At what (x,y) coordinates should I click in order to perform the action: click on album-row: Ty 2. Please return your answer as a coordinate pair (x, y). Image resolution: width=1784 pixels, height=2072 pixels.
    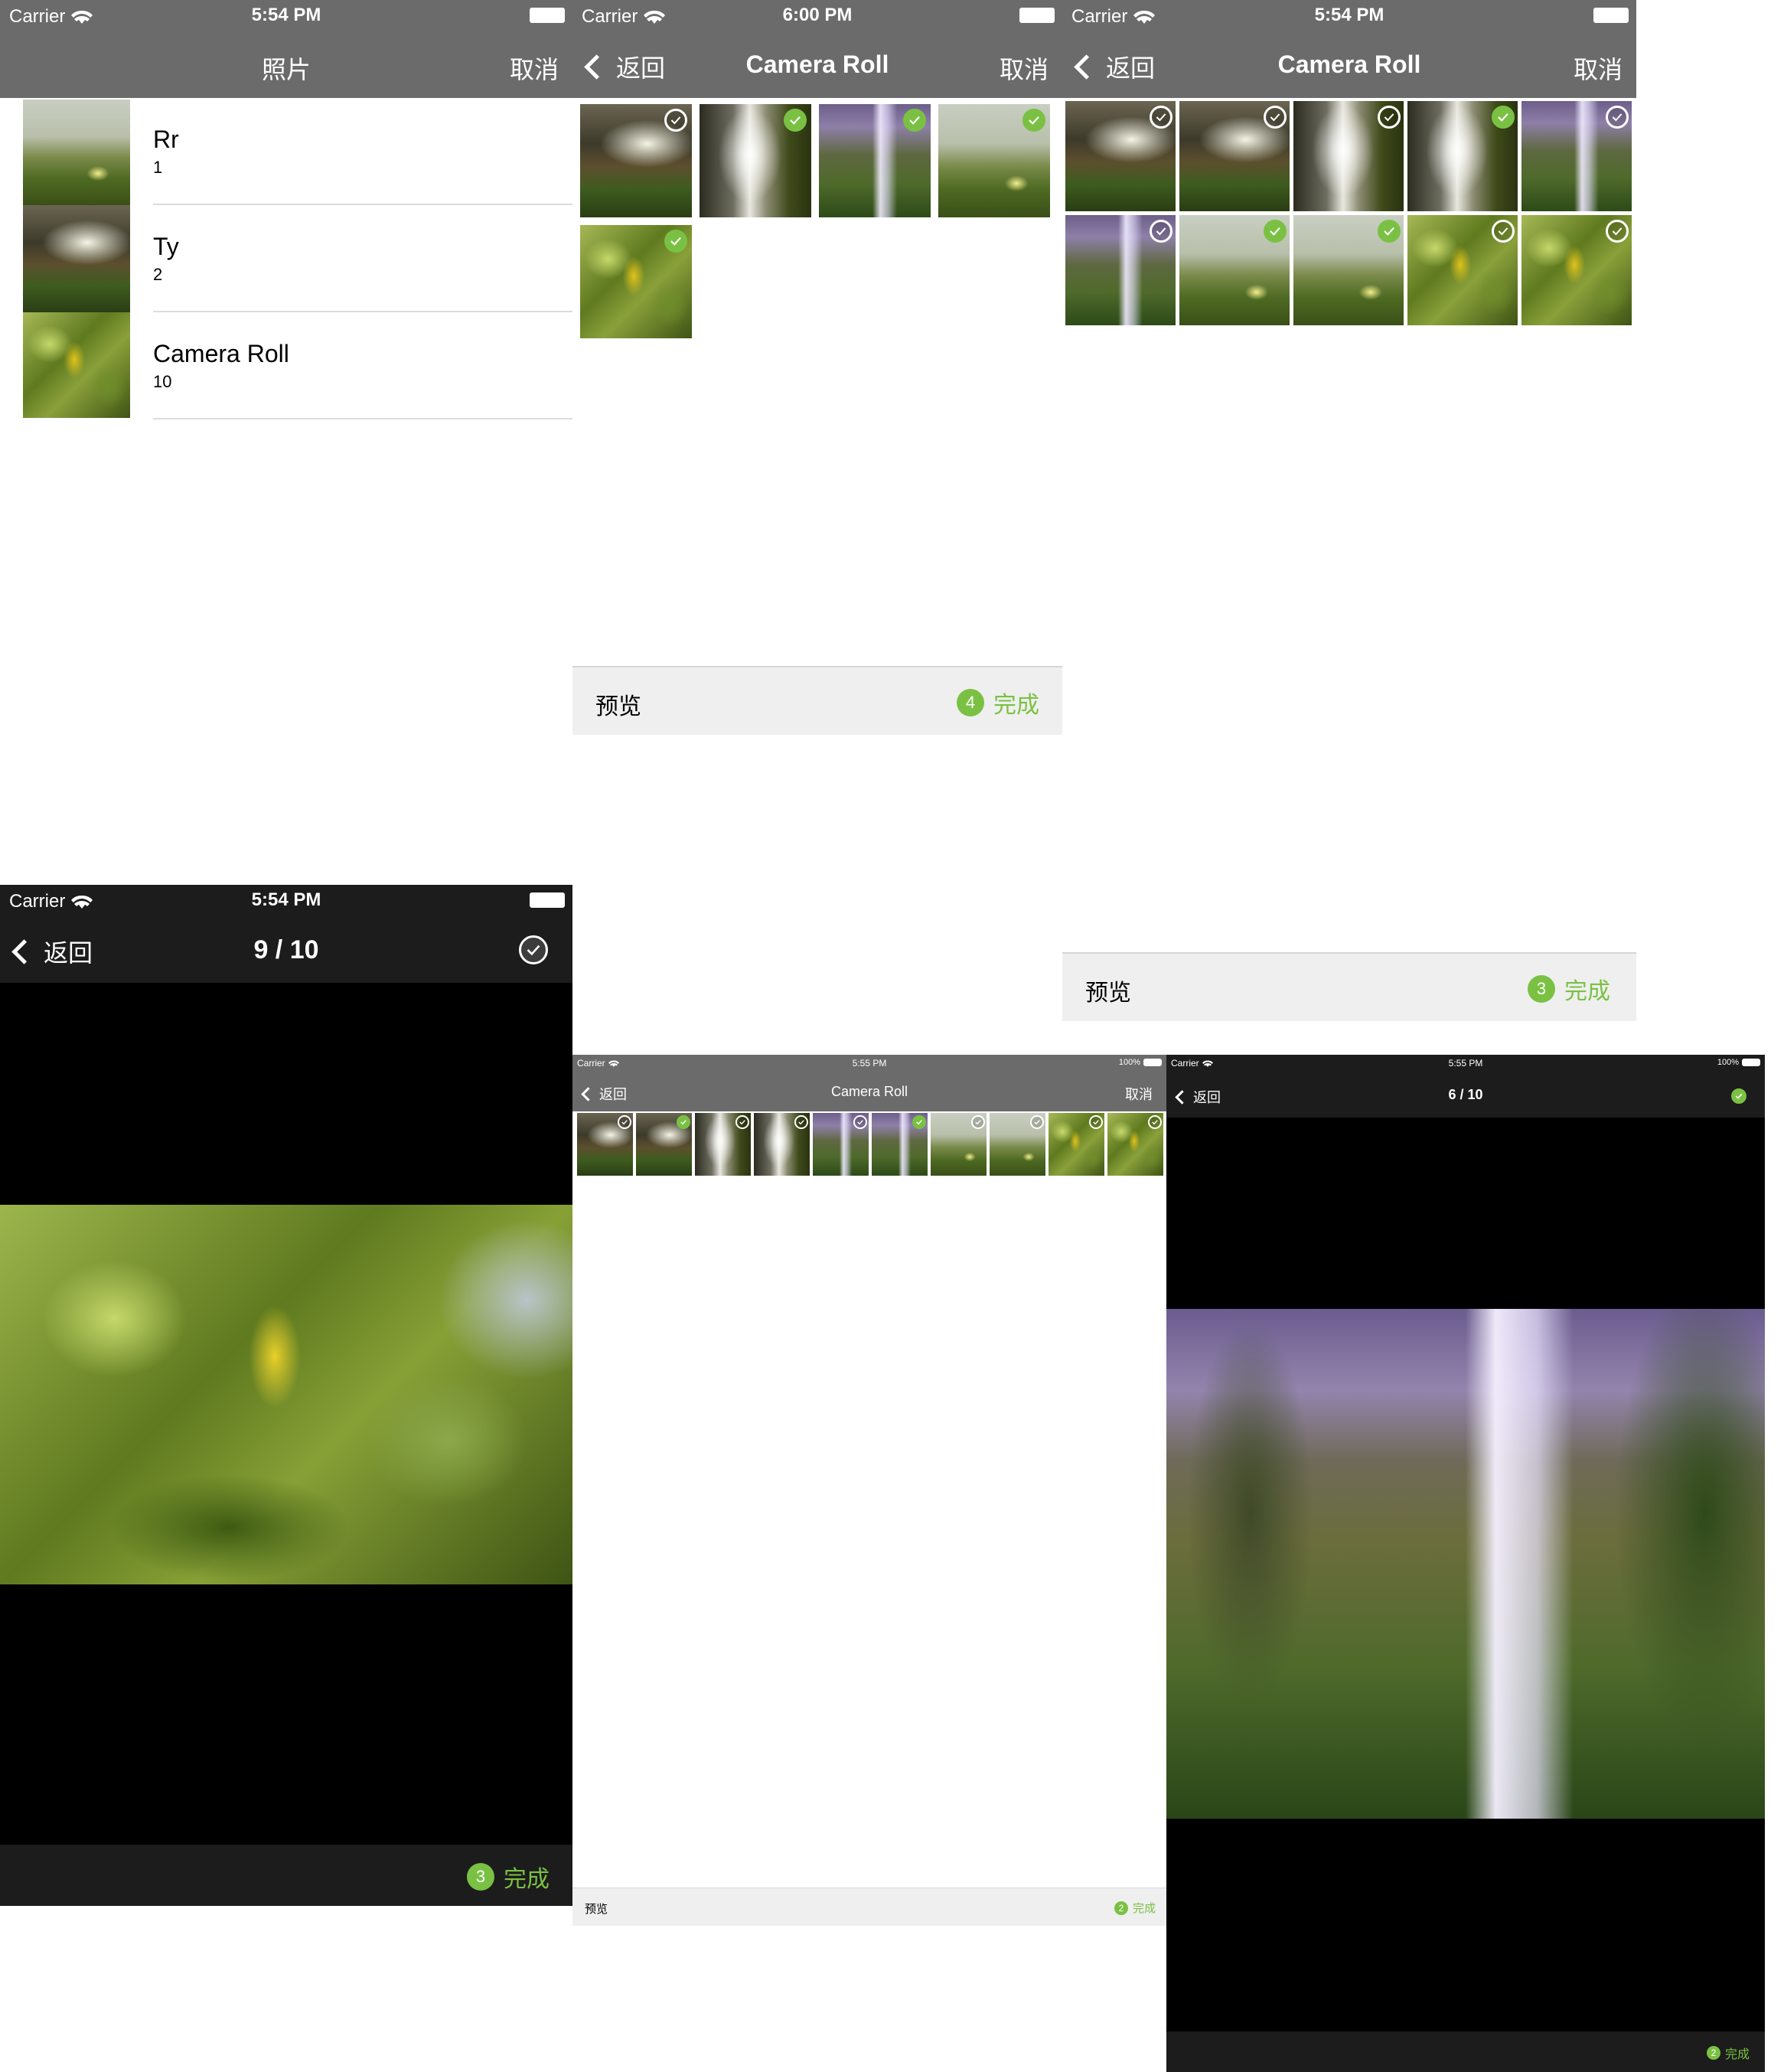
    Looking at the image, I should click on (286, 258).